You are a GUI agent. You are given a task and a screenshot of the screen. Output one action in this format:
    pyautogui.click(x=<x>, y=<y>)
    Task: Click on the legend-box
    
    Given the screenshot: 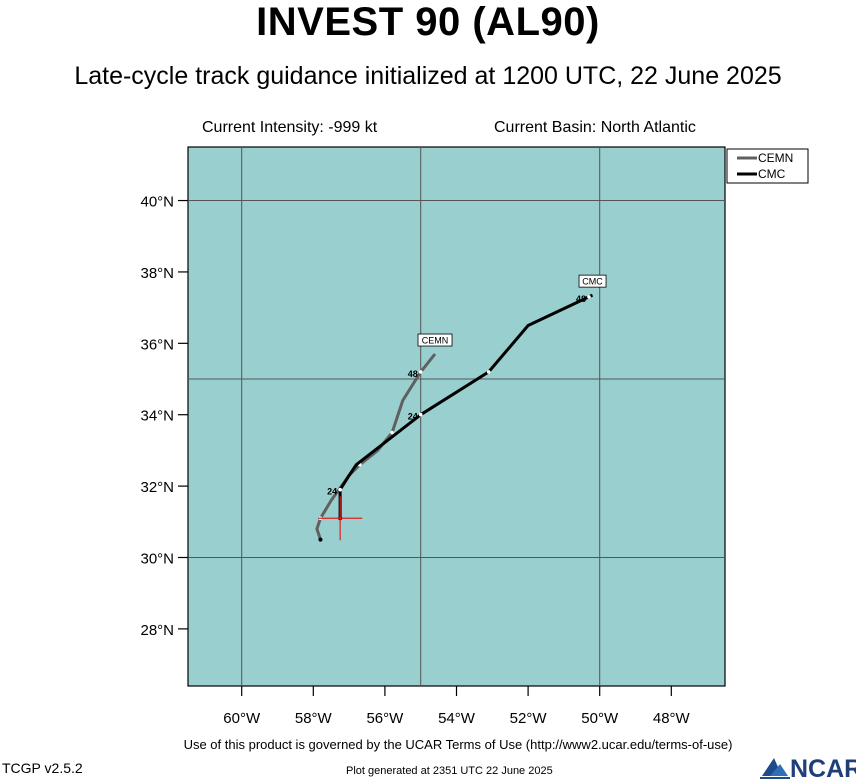 What is the action you would take?
    pyautogui.click(x=767, y=166)
    